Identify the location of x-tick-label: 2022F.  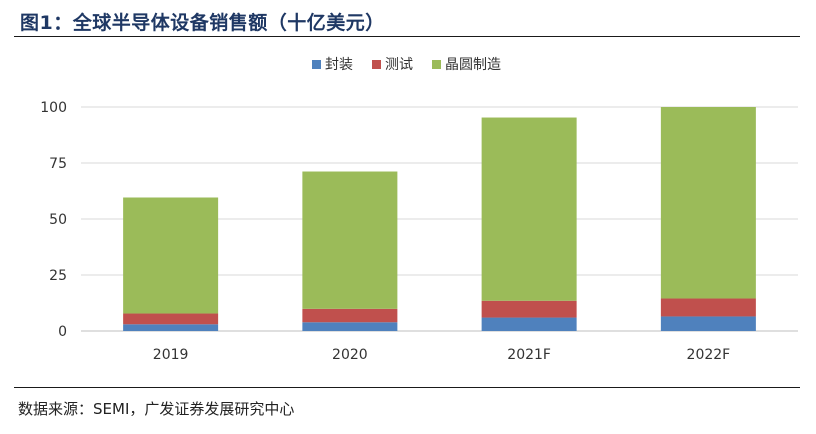
(709, 355).